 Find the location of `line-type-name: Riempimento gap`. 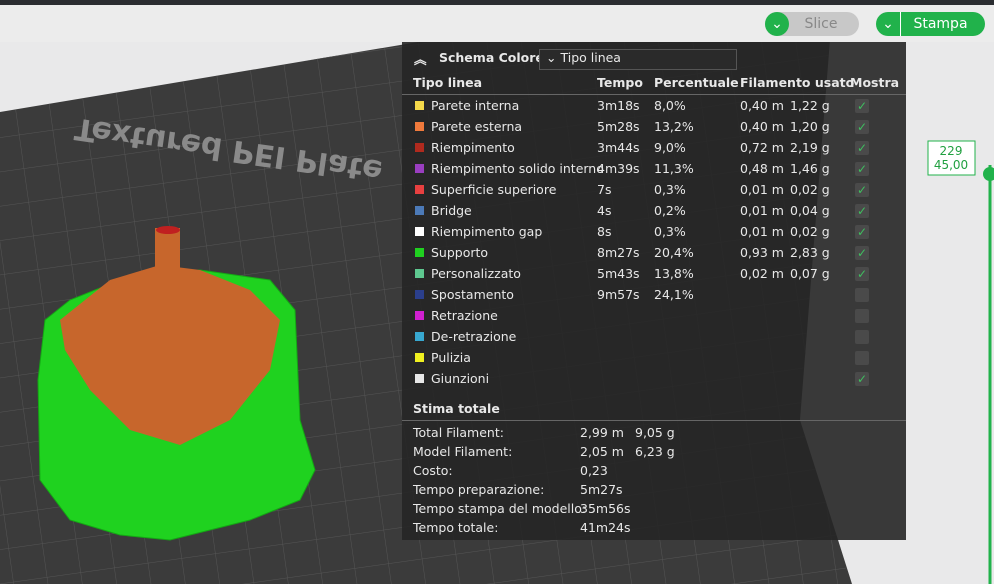

line-type-name: Riempimento gap is located at coordinates (487, 231).